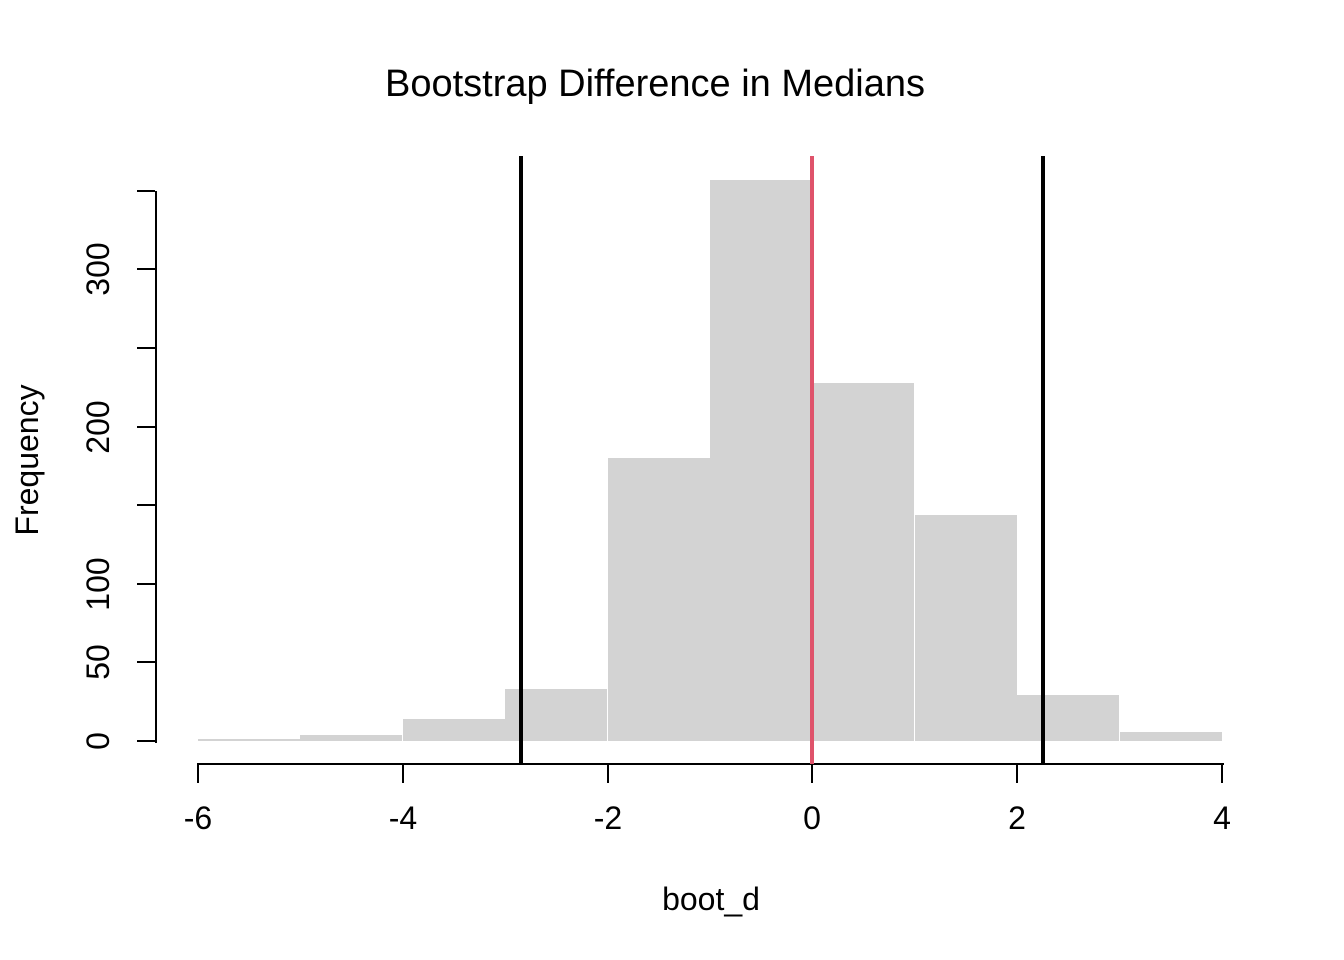 The height and width of the screenshot is (960, 1344). Describe the element at coordinates (98, 741) in the screenshot. I see `y-tick-label: 0` at that location.